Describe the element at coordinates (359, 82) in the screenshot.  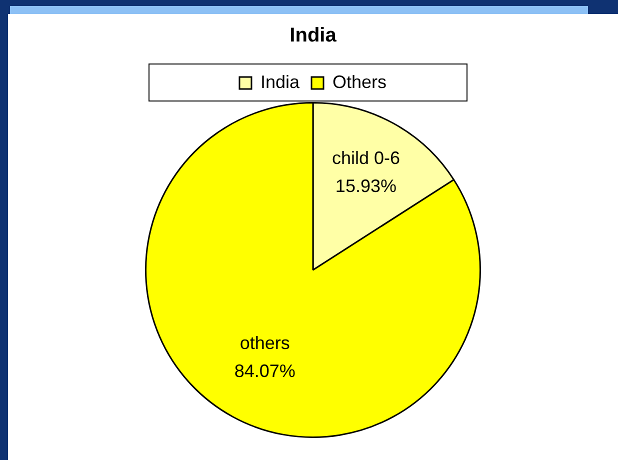
I see `legend-label: Others` at that location.